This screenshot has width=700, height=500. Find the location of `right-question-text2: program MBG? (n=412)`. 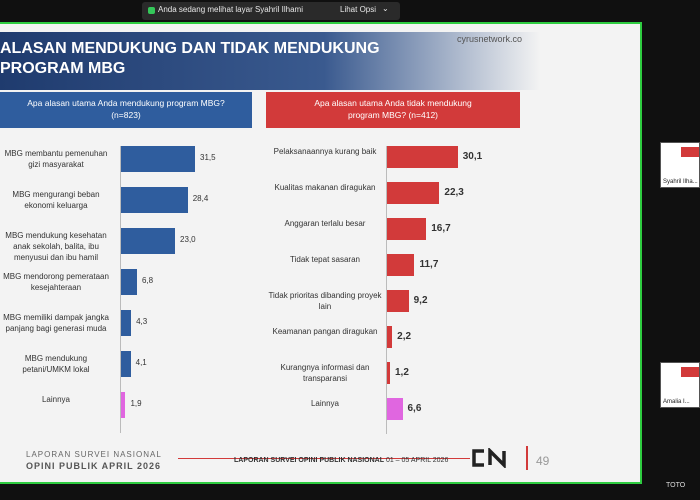

right-question-text2: program MBG? (n=412) is located at coordinates (393, 115).